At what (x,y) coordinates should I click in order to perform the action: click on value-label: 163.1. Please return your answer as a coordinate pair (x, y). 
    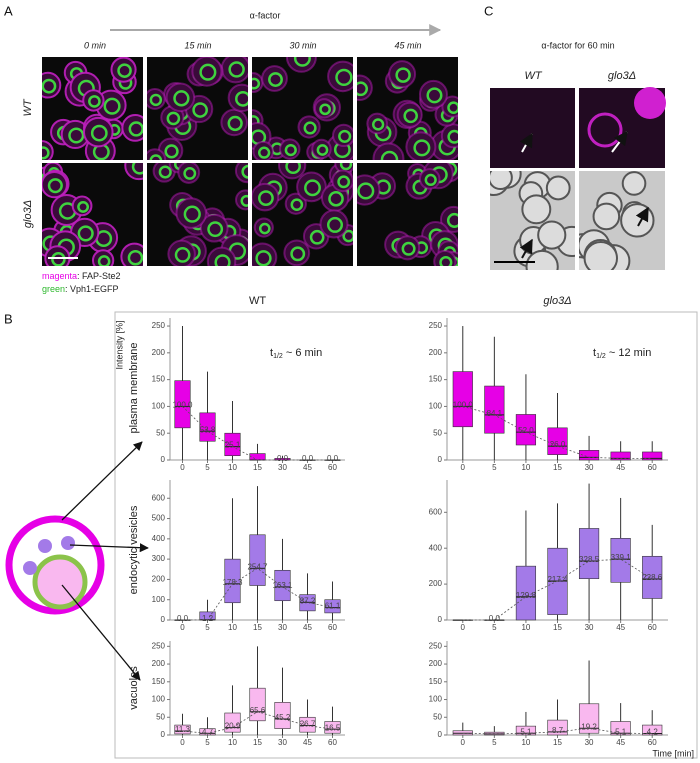
    Looking at the image, I should click on (282, 585).